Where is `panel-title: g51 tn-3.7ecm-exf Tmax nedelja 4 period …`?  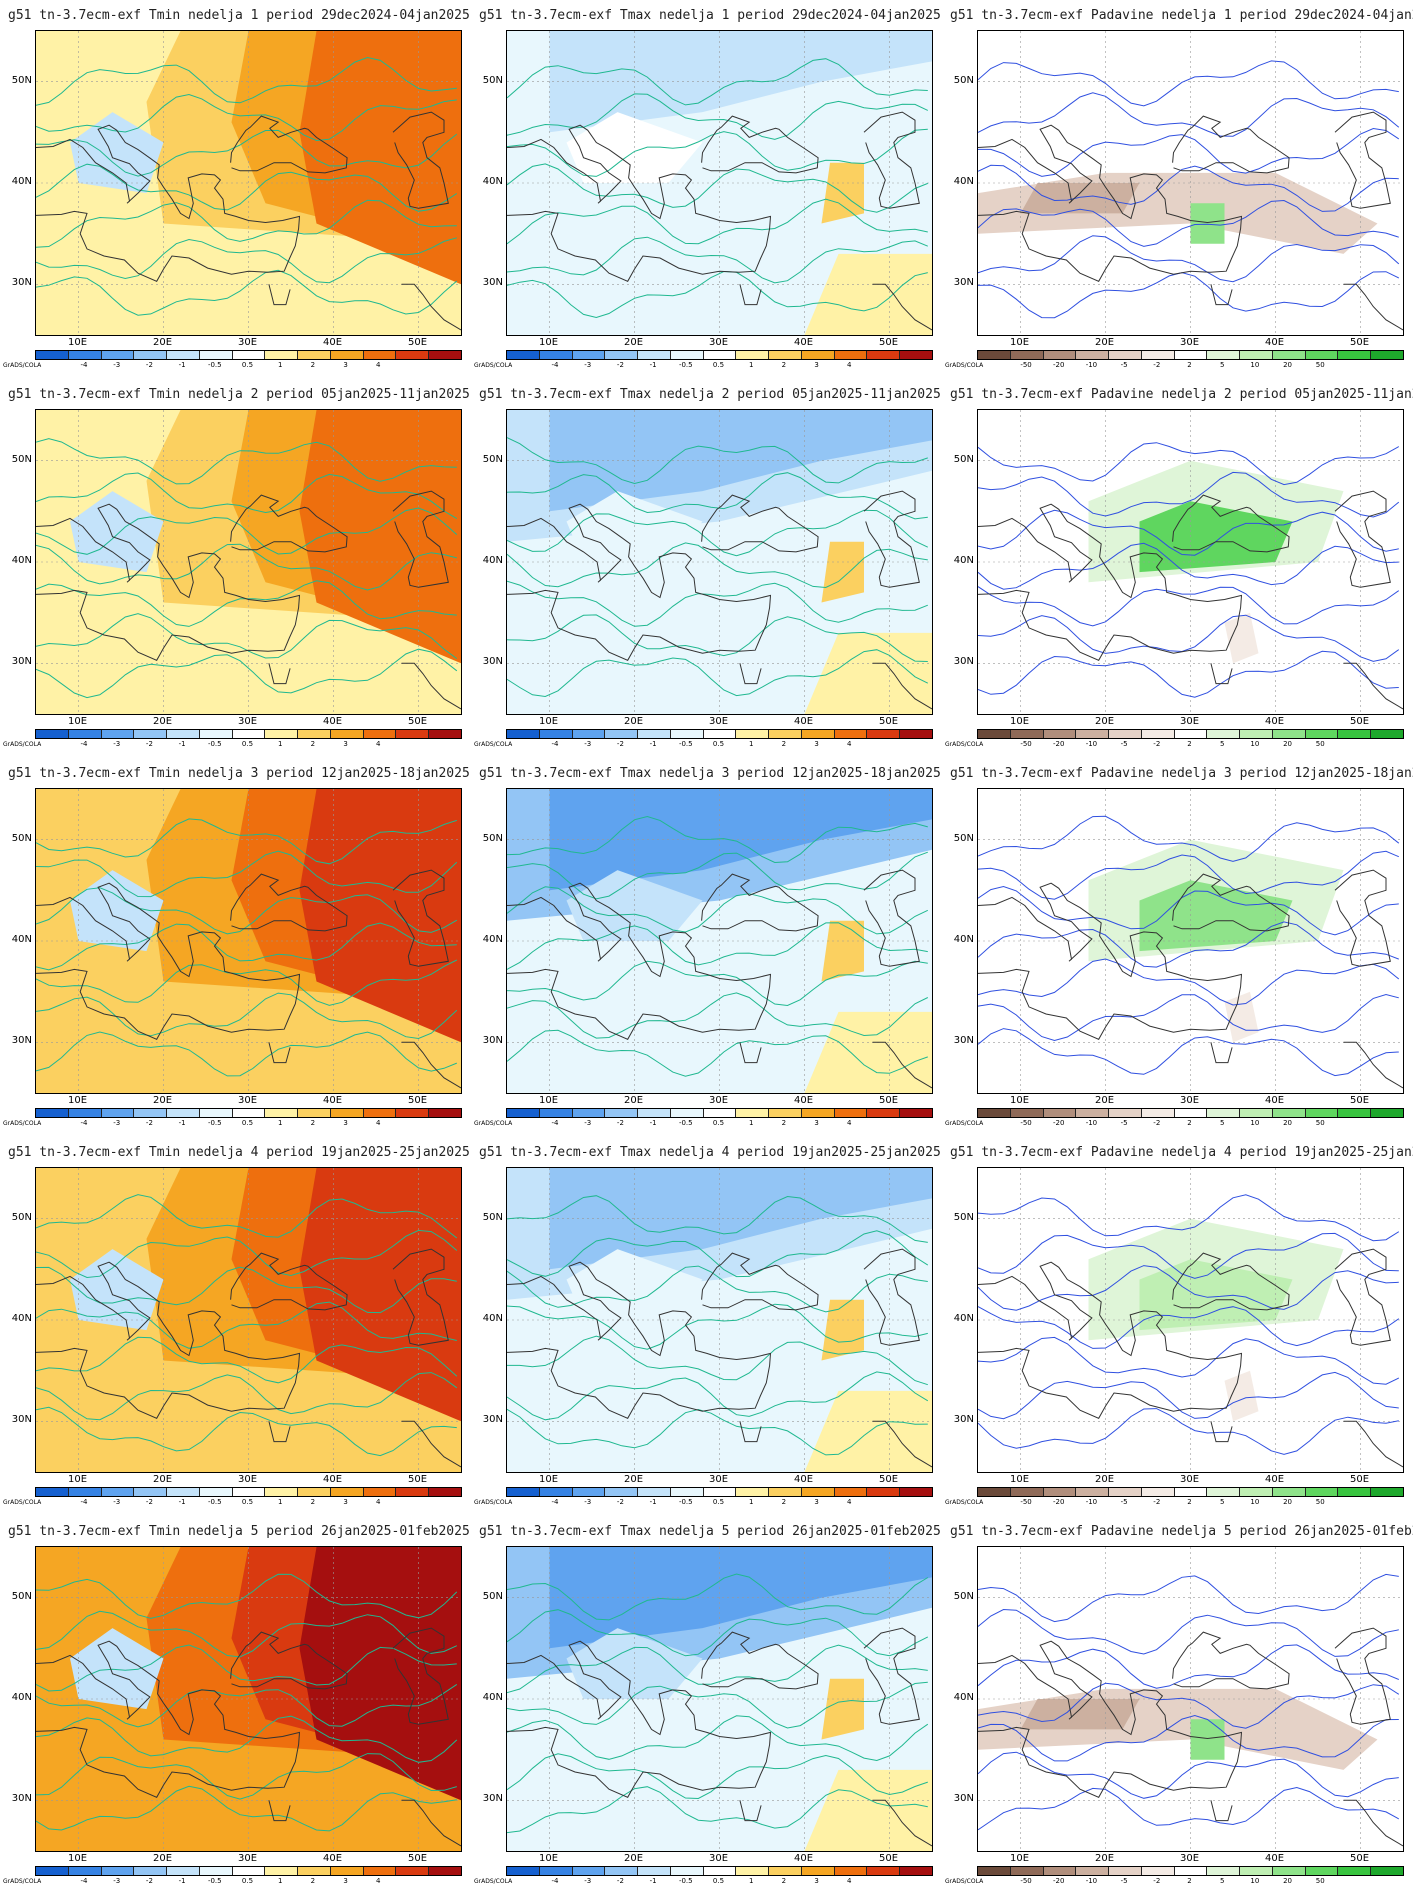 panel-title: g51 tn-3.7ecm-exf Tmax nedelja 4 period … is located at coordinates (710, 1152).